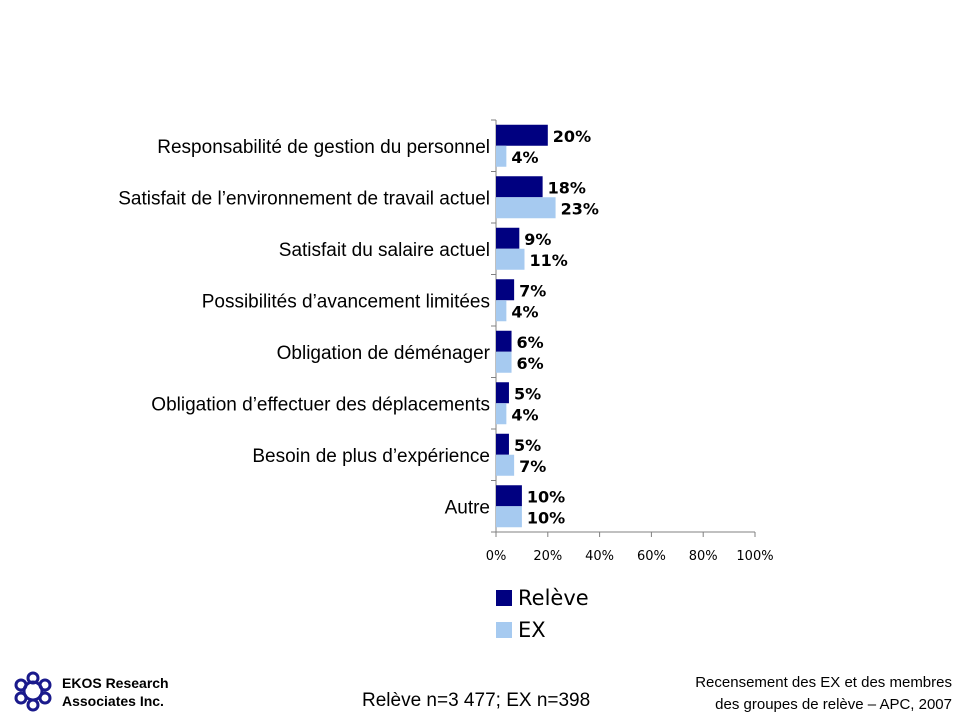  Describe the element at coordinates (537, 239) in the screenshot. I see `data-label: 9%` at that location.